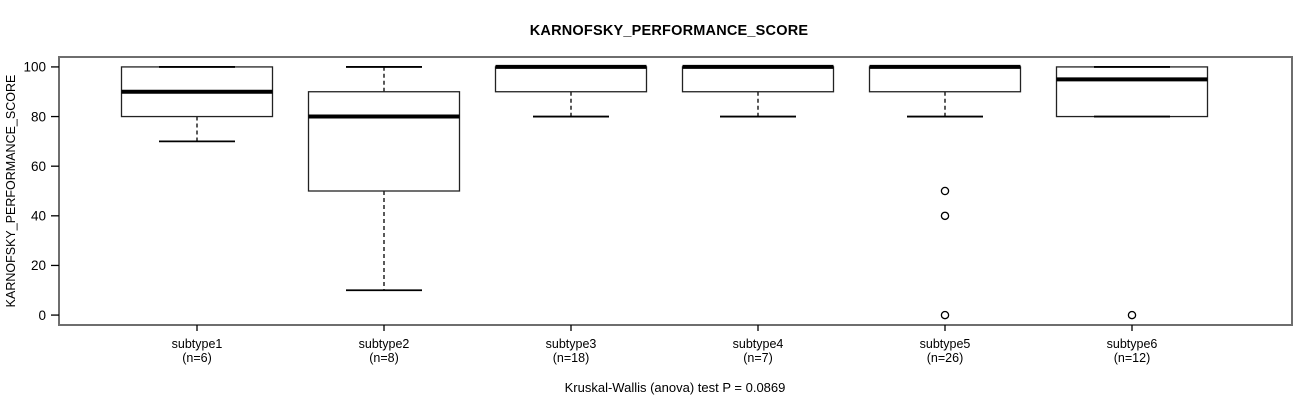  Describe the element at coordinates (11, 191) in the screenshot. I see `y-axis-label: KARNOFSKY_PERFORMANCE_SCORE` at that location.